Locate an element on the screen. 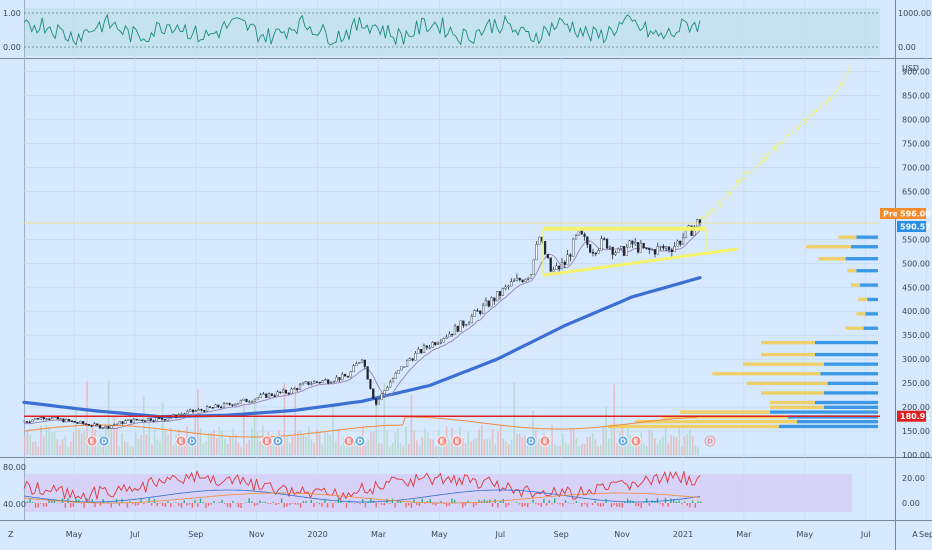  price-tick-label: 200.00 is located at coordinates (916, 407).